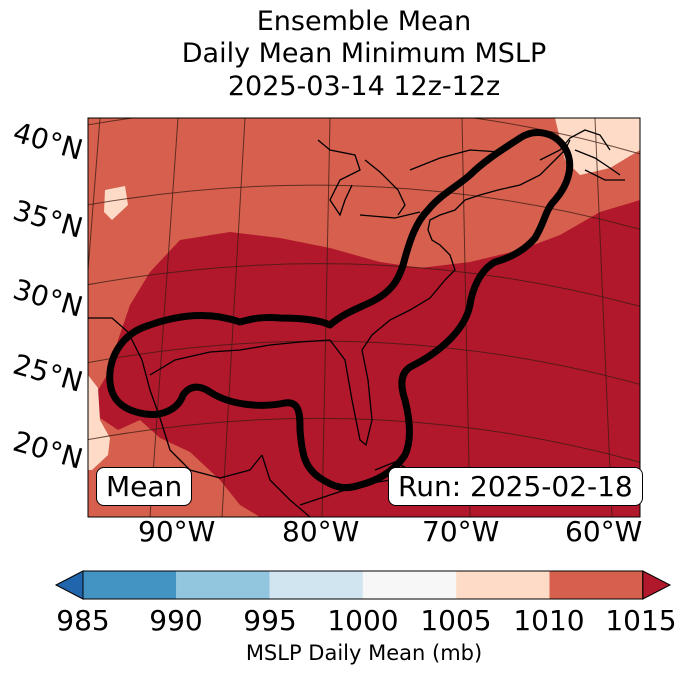 Image resolution: width=688 pixels, height=674 pixels. What do you see at coordinates (364, 53) in the screenshot?
I see `title-line-2: Daily Mean Minimum MSLP` at bounding box center [364, 53].